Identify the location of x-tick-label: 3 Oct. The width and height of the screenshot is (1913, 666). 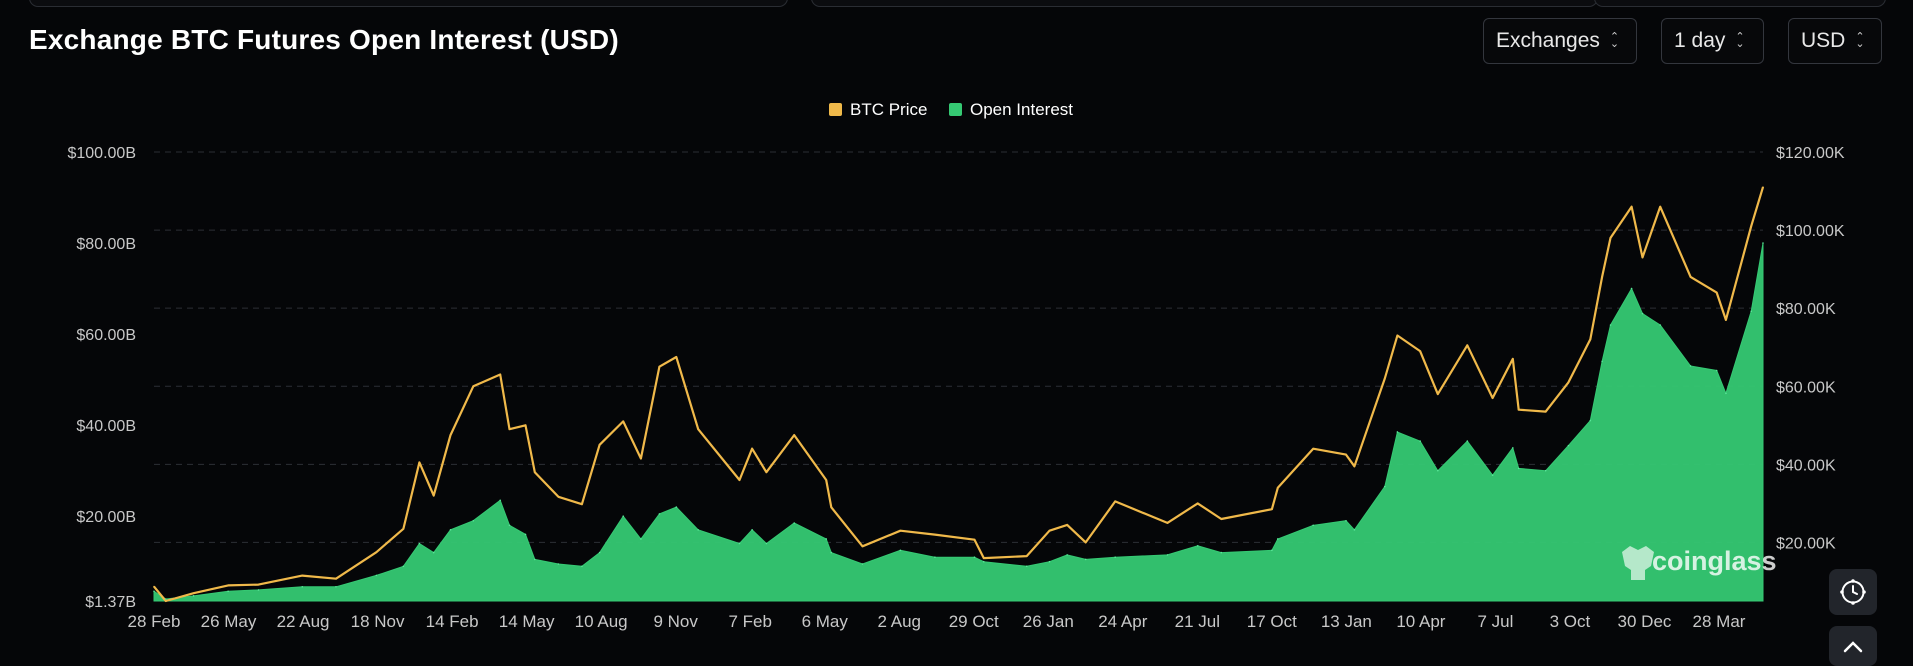
(1570, 621).